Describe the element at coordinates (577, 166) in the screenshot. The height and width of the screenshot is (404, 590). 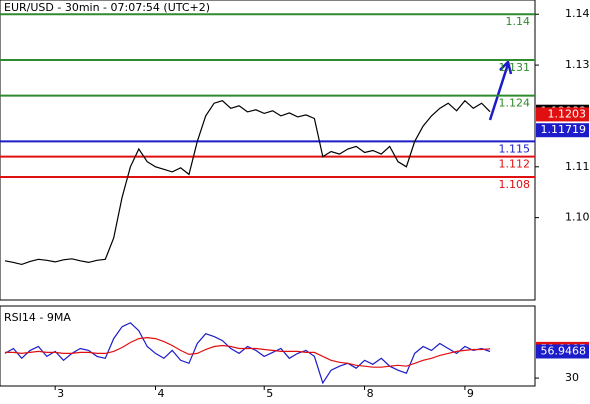
I see `y-tick-label: 1.11` at that location.